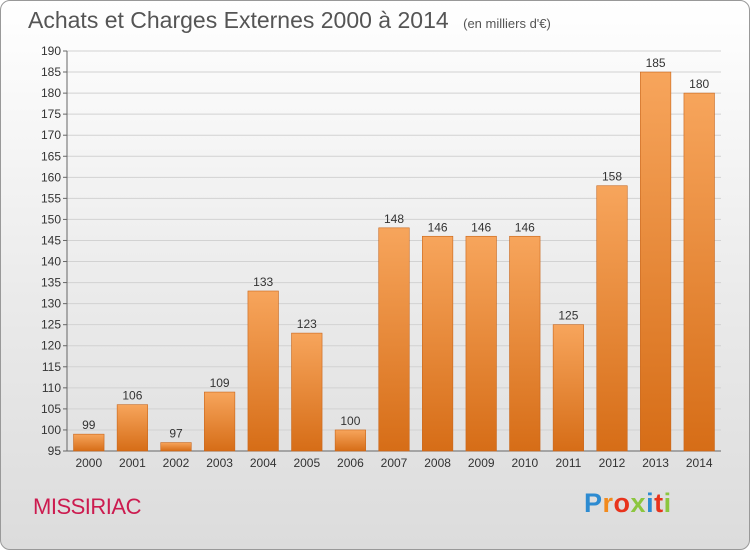 Image resolution: width=750 pixels, height=550 pixels. What do you see at coordinates (350, 463) in the screenshot?
I see `x-tick-label: 2006` at bounding box center [350, 463].